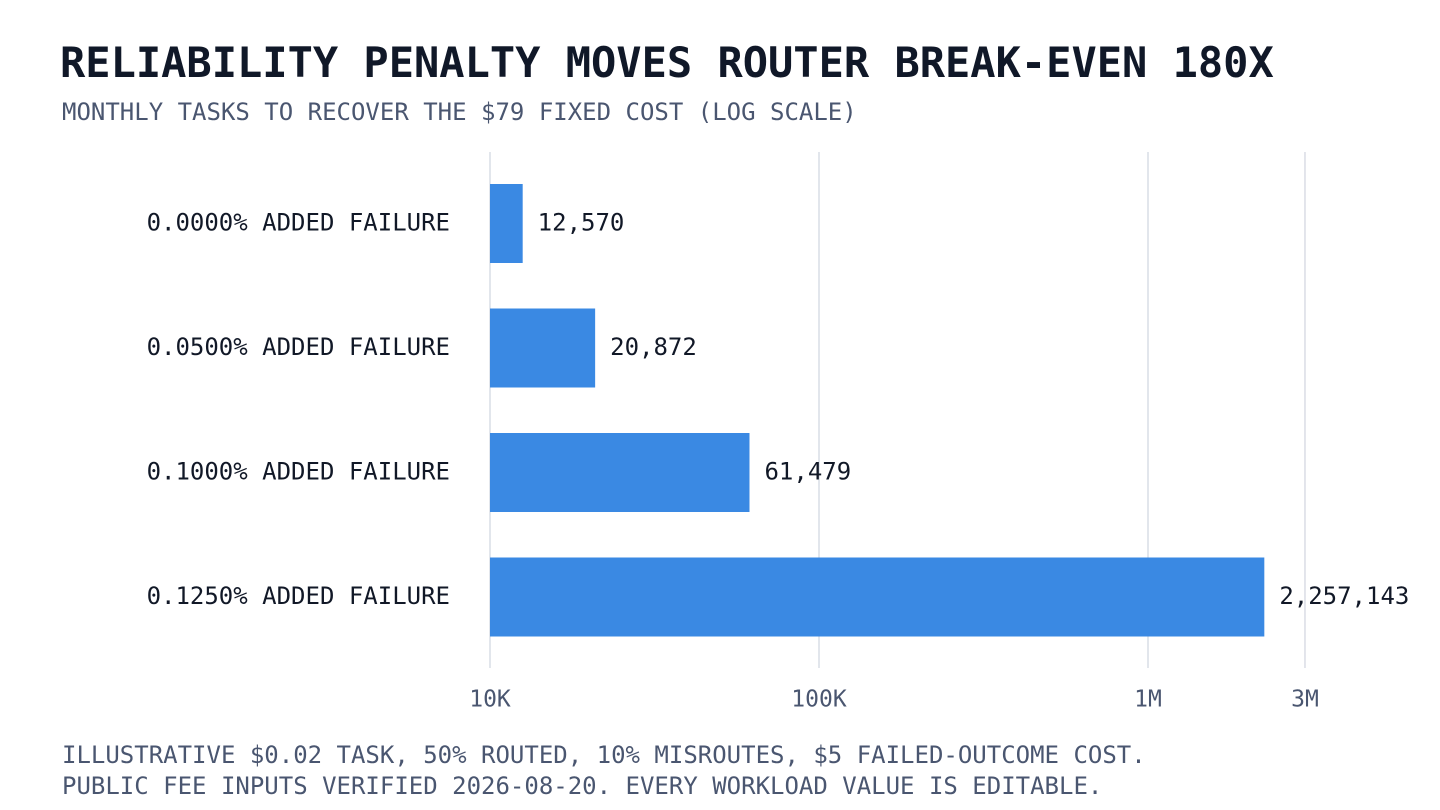 The height and width of the screenshot is (810, 1440). What do you see at coordinates (298, 472) in the screenshot?
I see `category-label: 0.1000% ADDED FAILURE` at bounding box center [298, 472].